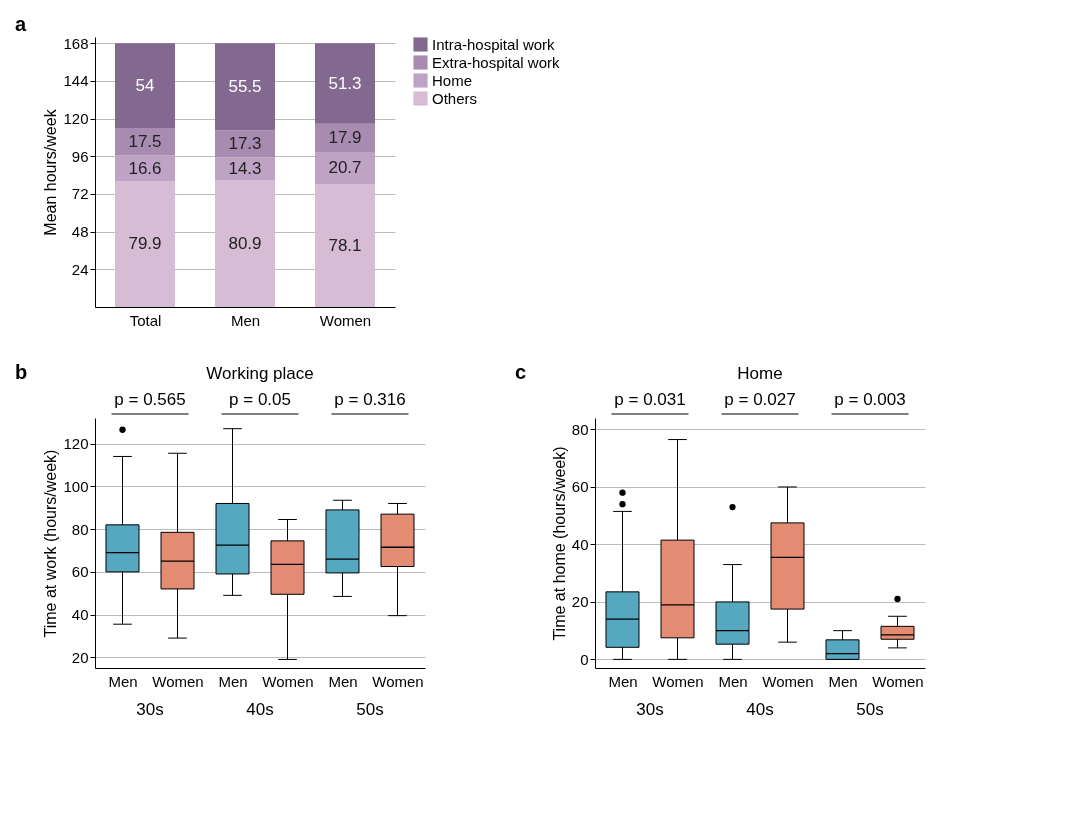 The width and height of the screenshot is (1080, 813). I want to click on data-label: 51.3, so click(345, 83).